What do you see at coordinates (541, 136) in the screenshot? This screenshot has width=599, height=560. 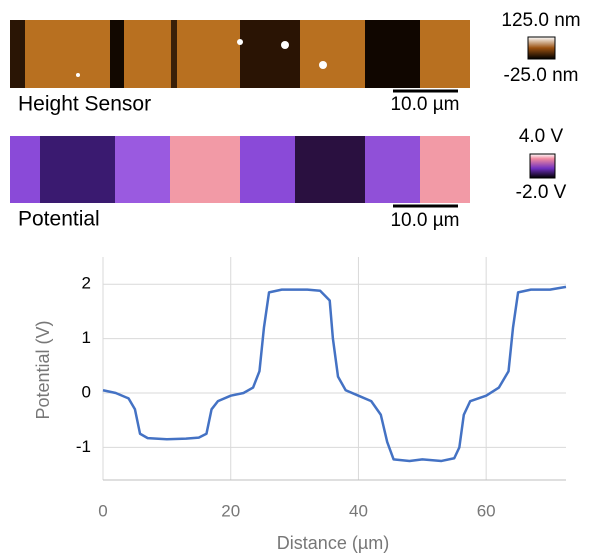 I see `colorbar-max: 4.0 V` at bounding box center [541, 136].